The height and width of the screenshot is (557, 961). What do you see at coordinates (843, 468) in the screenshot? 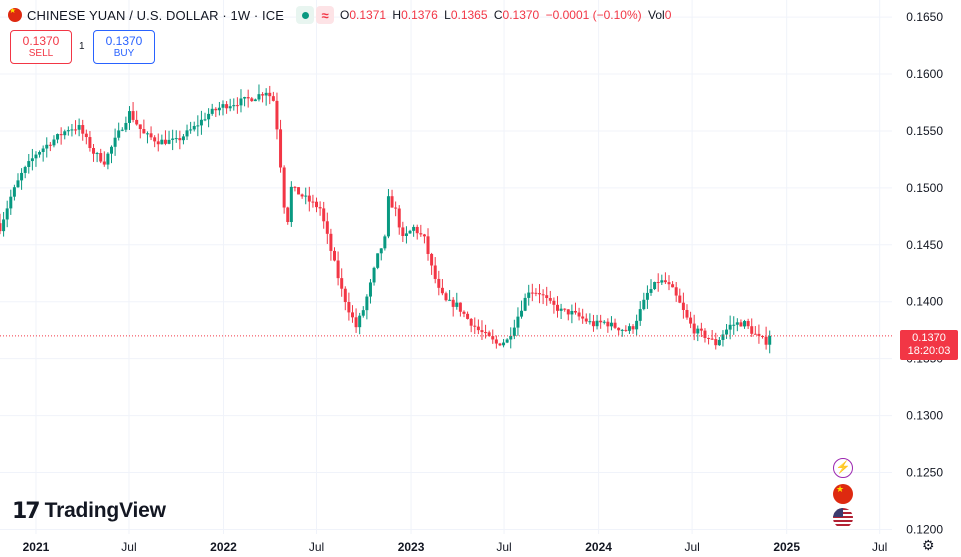
I see `bolt-icon: ⚡` at bounding box center [843, 468].